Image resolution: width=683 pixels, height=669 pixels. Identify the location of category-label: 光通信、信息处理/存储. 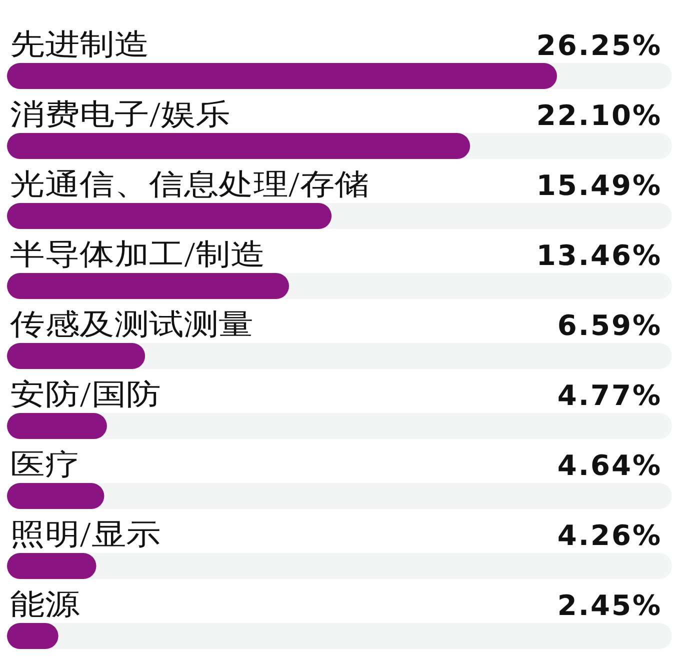
(190, 184).